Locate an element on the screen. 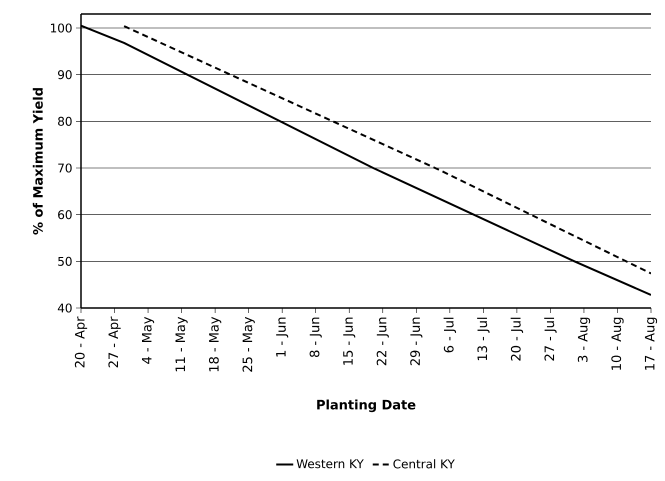 This screenshot has width=665, height=481. y-tick-label: 60 is located at coordinates (65, 215).